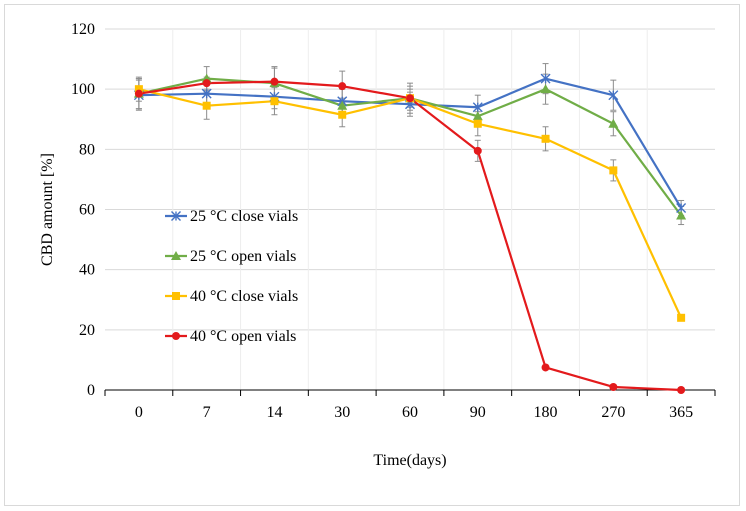 This screenshot has width=746, height=511. I want to click on legend-entry: 40 °C open vials, so click(230, 336).